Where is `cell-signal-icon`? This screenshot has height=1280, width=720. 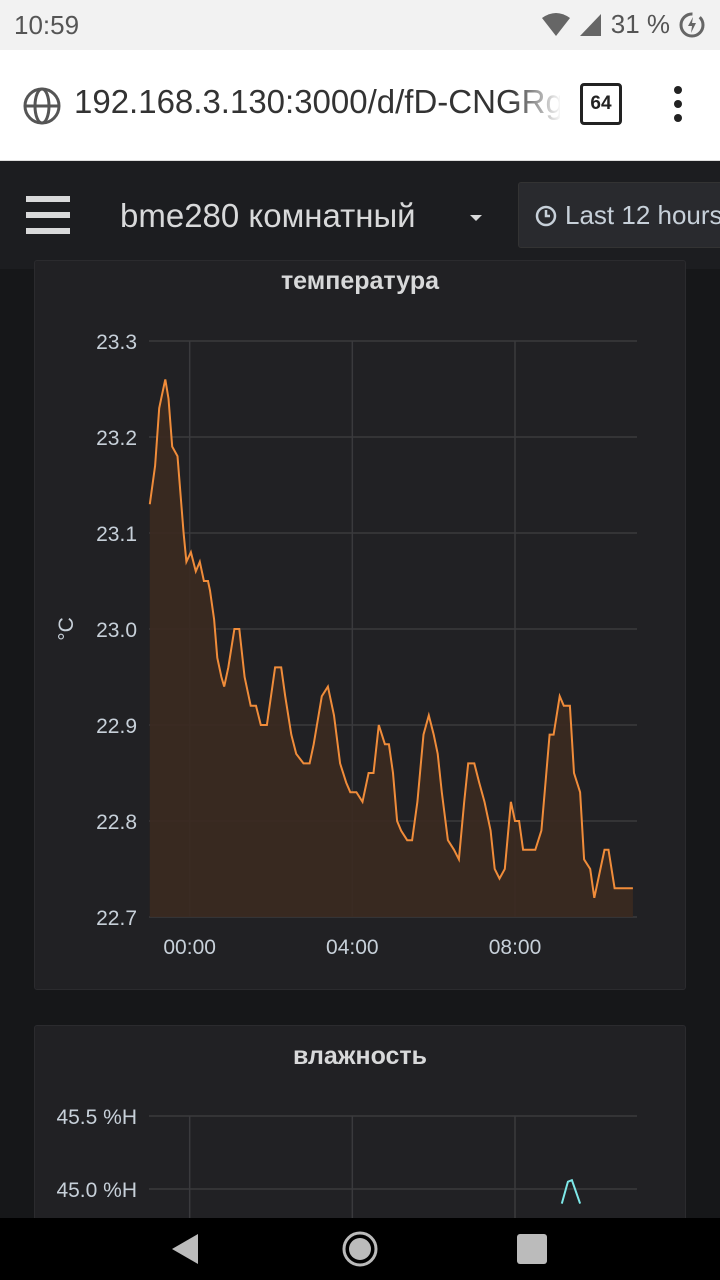 cell-signal-icon is located at coordinates (590, 24).